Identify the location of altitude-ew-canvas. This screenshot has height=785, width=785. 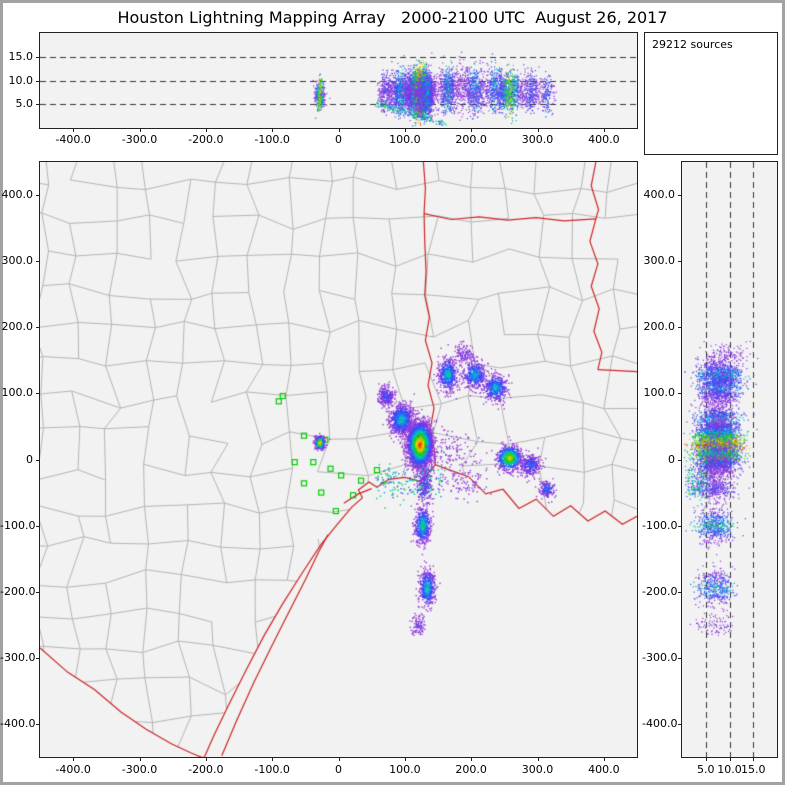
(338, 80).